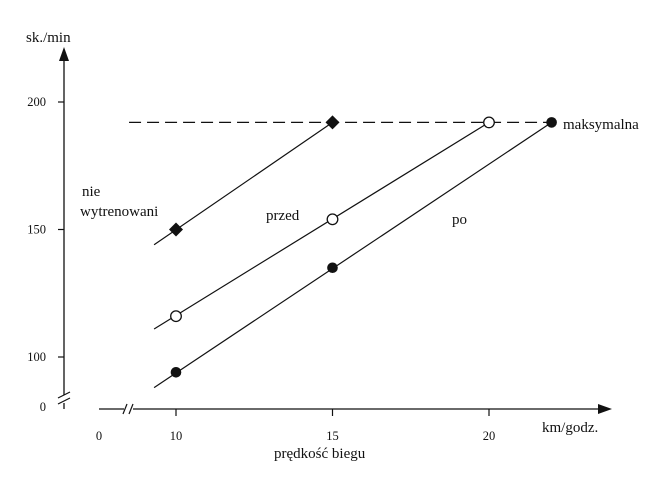 This screenshot has height=477, width=662. Describe the element at coordinates (332, 436) in the screenshot. I see `x-tick-label: 15` at that location.